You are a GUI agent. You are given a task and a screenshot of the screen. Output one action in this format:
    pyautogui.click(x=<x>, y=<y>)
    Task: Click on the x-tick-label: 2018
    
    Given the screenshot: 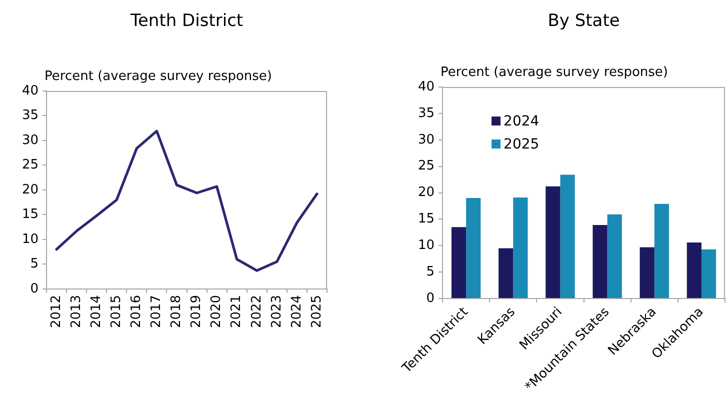 What is the action you would take?
    pyautogui.click(x=176, y=311)
    